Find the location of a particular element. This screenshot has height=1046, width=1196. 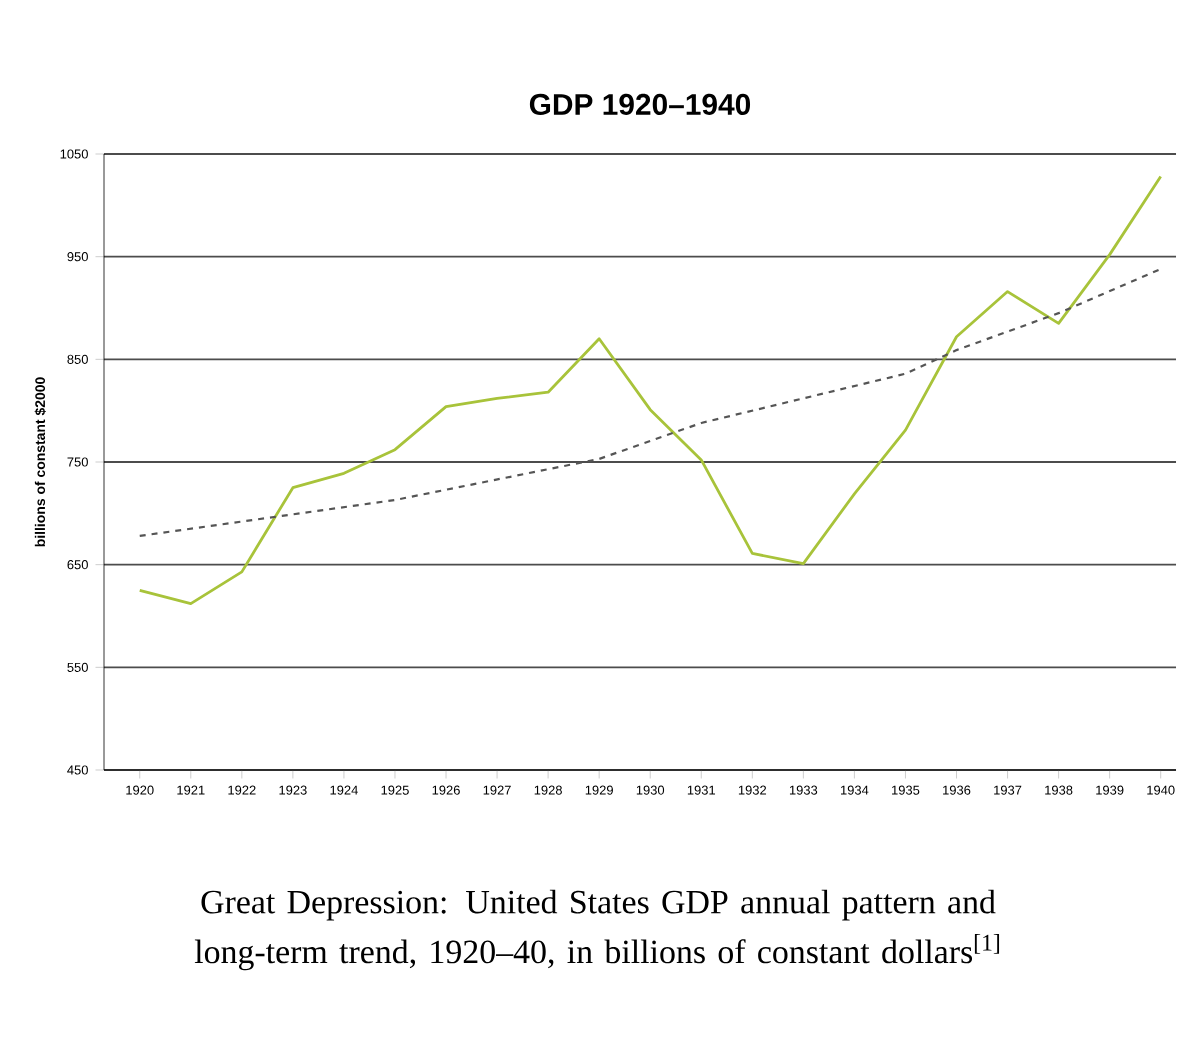

chart-title: GDP 1920–1940 is located at coordinates (640, 104).